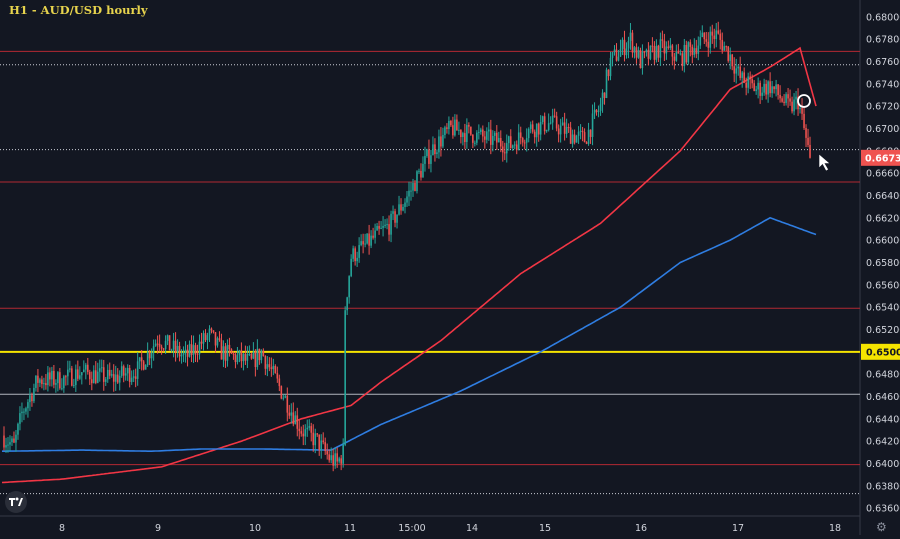 The image size is (900, 539). What do you see at coordinates (882, 158) in the screenshot?
I see `current-price-label: 0.66737` at bounding box center [882, 158].